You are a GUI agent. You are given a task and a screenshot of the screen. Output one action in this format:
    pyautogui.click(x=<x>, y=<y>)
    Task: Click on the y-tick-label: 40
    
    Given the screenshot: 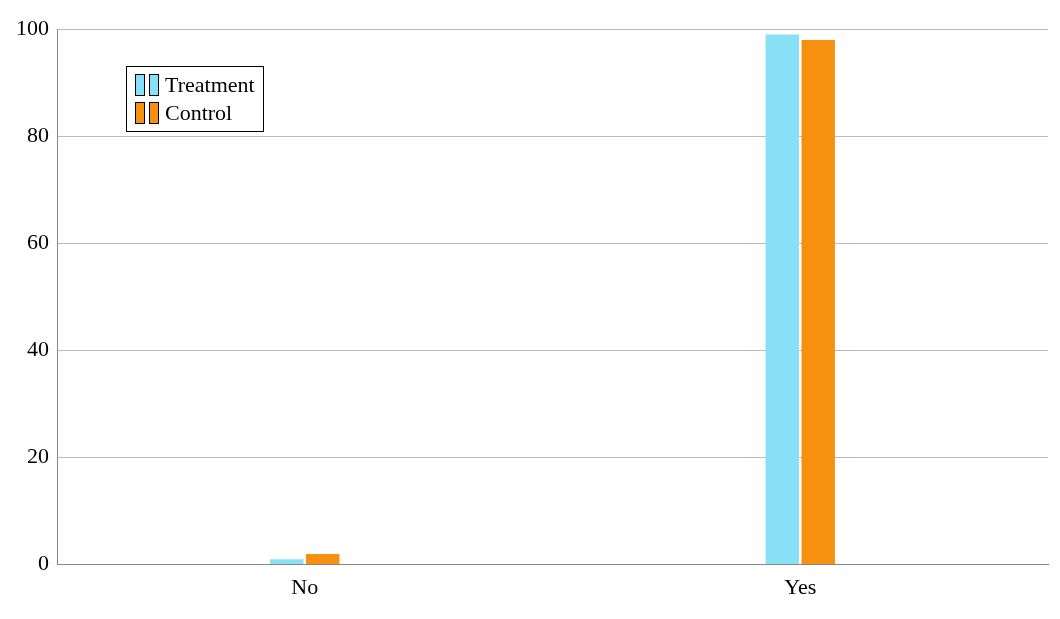 What is the action you would take?
    pyautogui.click(x=38, y=349)
    